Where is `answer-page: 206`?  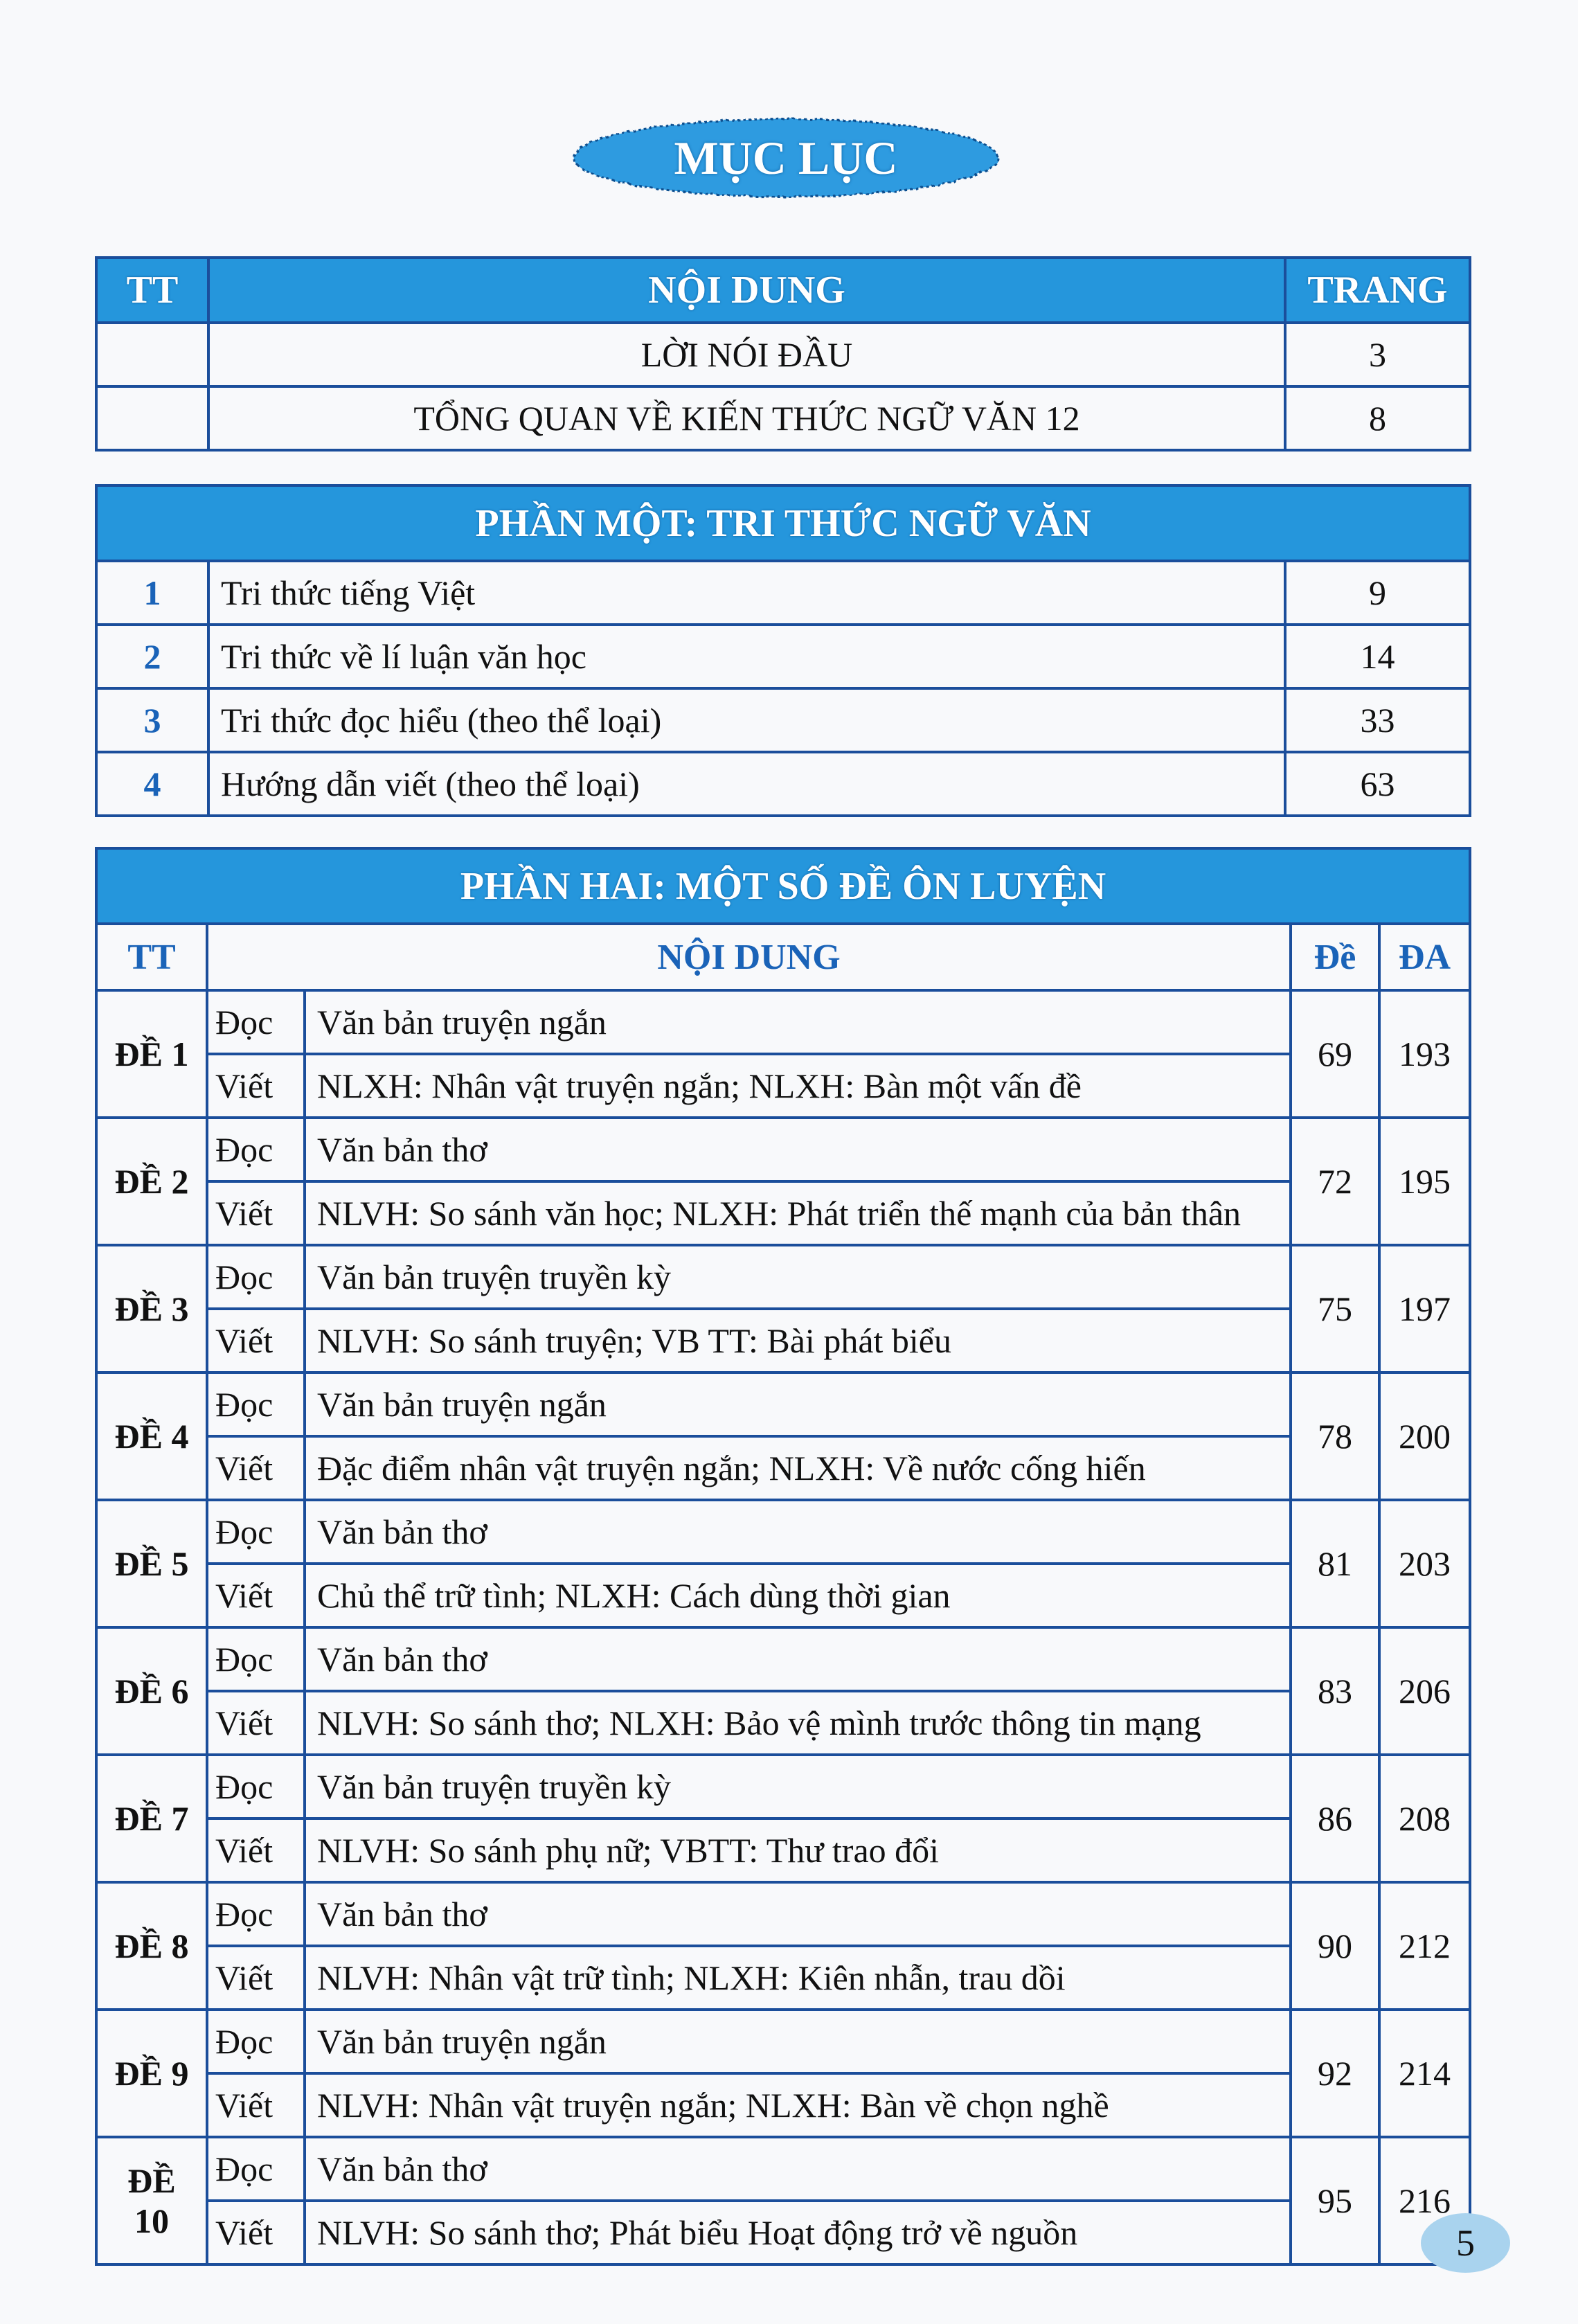 answer-page: 206 is located at coordinates (1424, 1691).